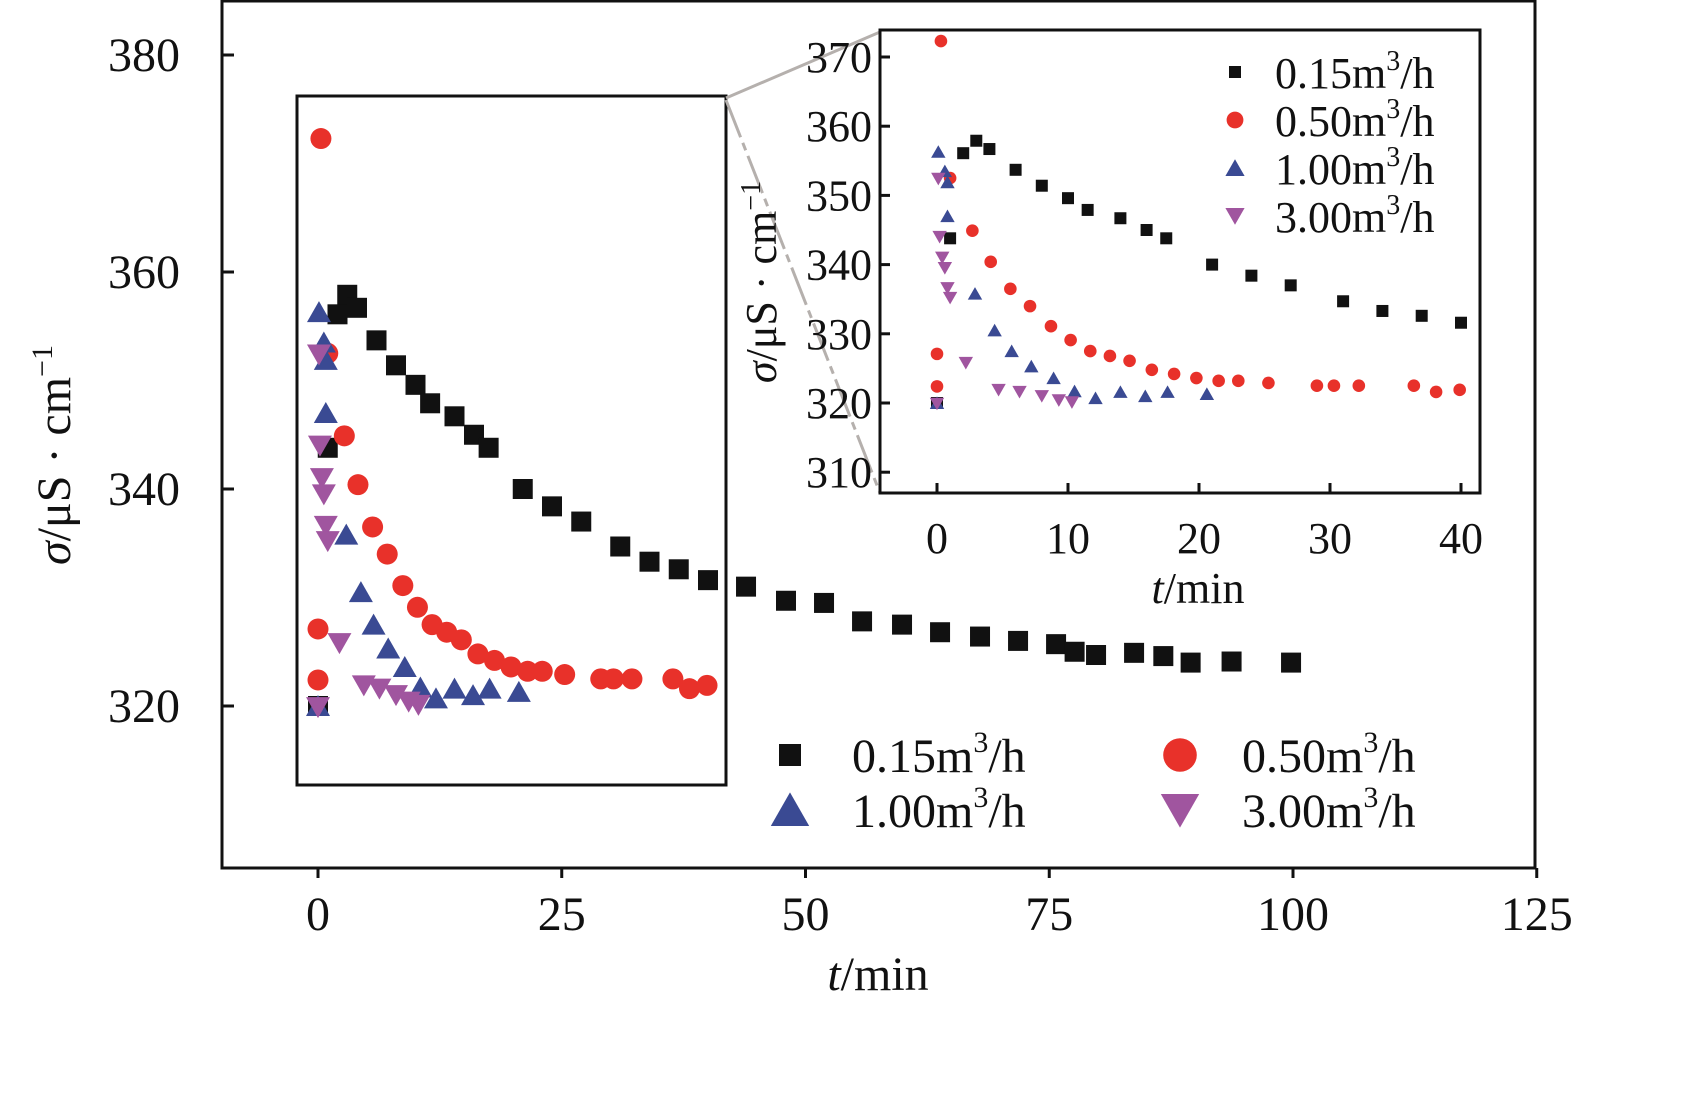  I want to click on inset-y-tick-label: 360, so click(839, 126).